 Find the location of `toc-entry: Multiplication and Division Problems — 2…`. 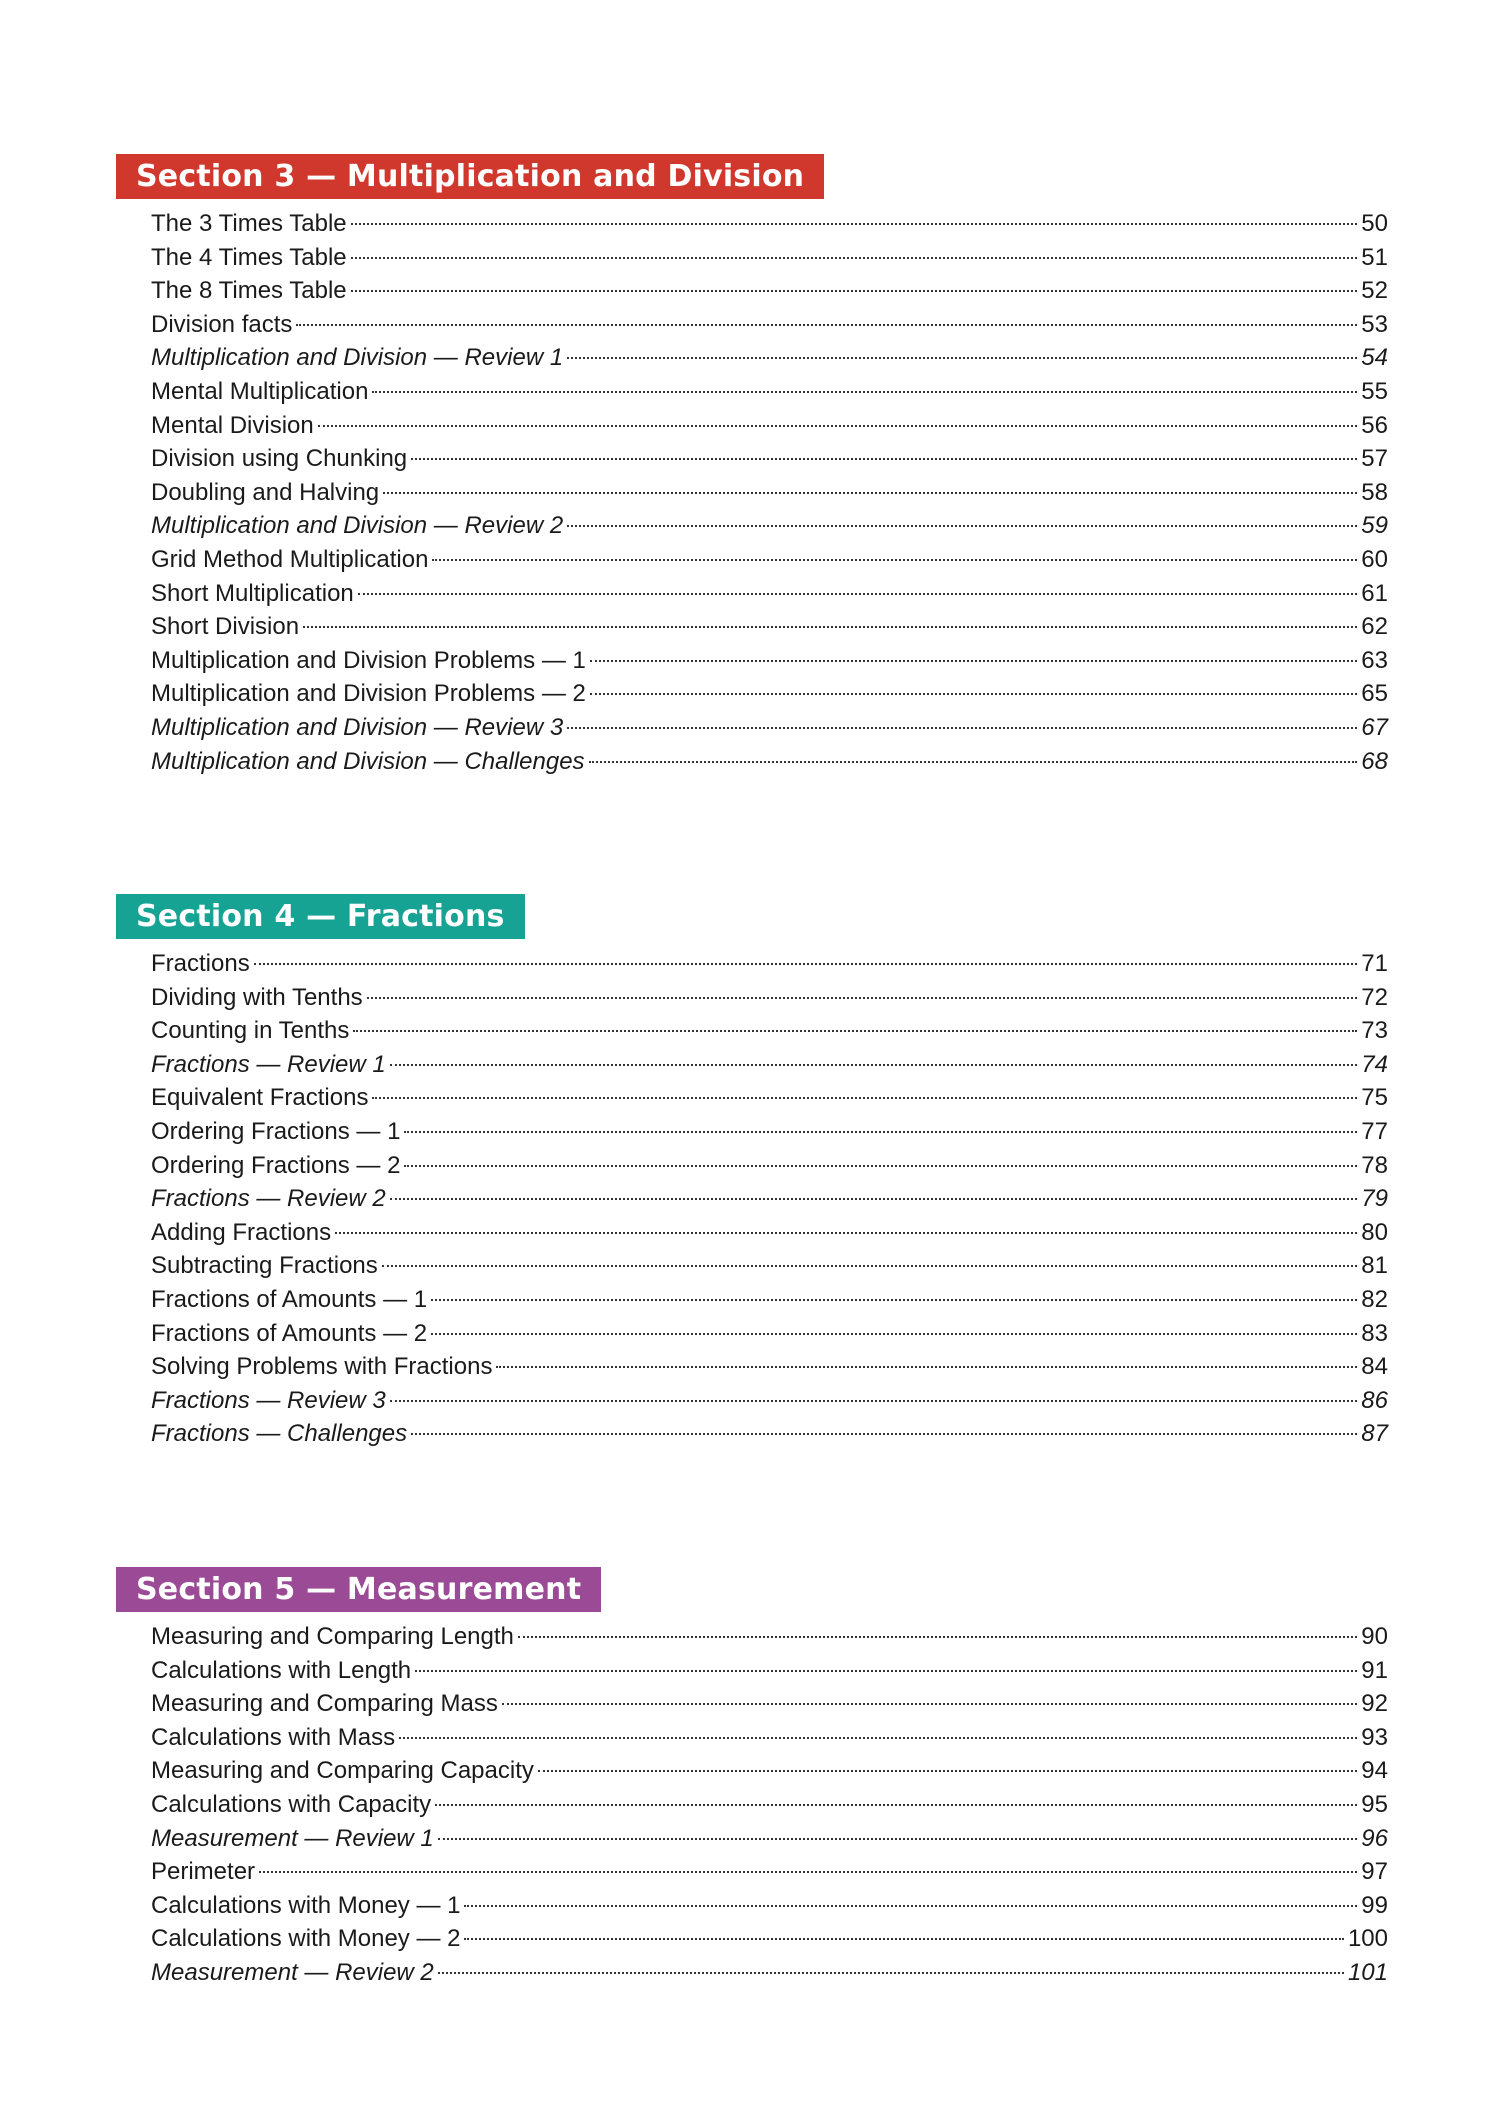

toc-entry: Multiplication and Division Problems — 2… is located at coordinates (769, 694).